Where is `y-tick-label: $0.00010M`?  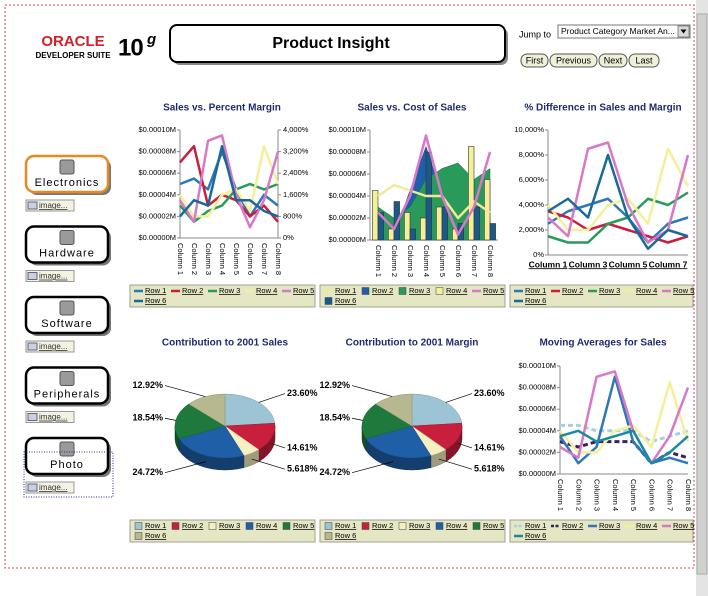 y-tick-label: $0.00010M is located at coordinates (347, 129).